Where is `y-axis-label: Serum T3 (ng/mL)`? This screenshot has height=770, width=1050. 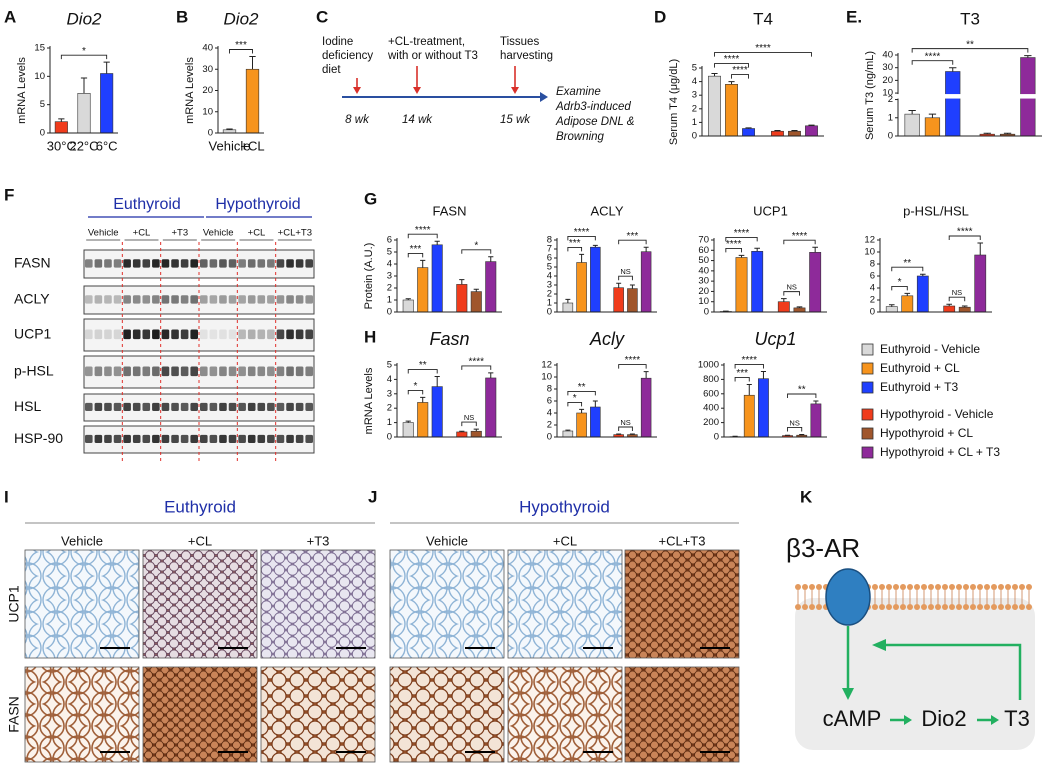 y-axis-label: Serum T3 (ng/mL) is located at coordinates (870, 95).